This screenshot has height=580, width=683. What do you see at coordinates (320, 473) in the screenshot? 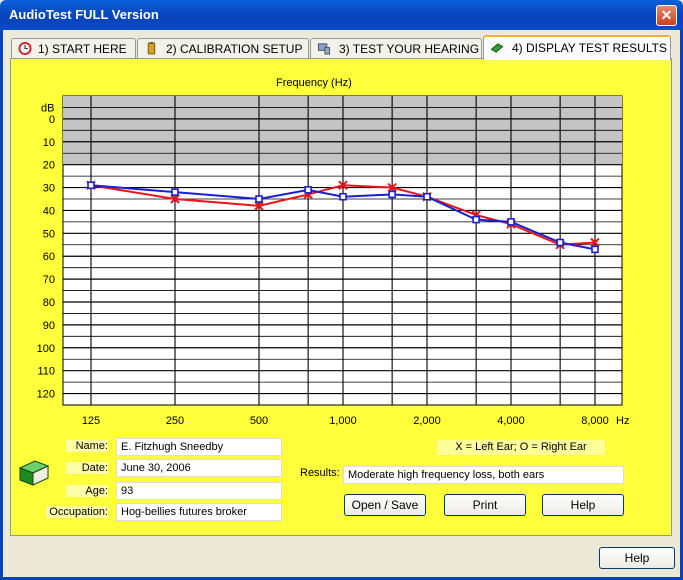
I see `results-label: Results:` at bounding box center [320, 473].